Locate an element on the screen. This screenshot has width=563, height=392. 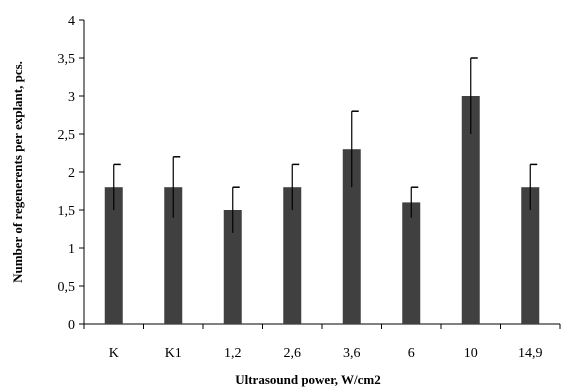
y-tick-label: 0,5 is located at coordinates (67, 287).